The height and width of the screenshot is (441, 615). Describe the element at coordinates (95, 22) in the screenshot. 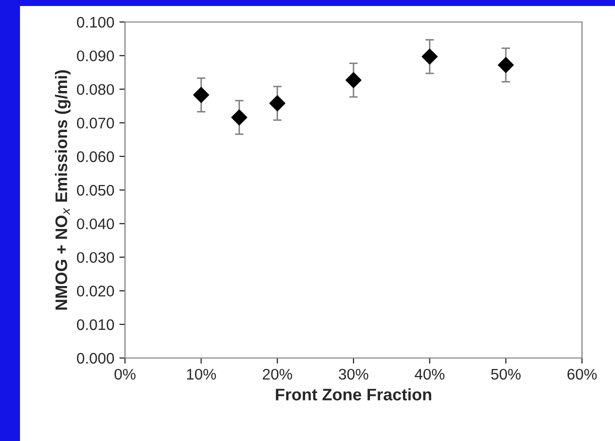

I see `y-tick-label: 0.100` at that location.